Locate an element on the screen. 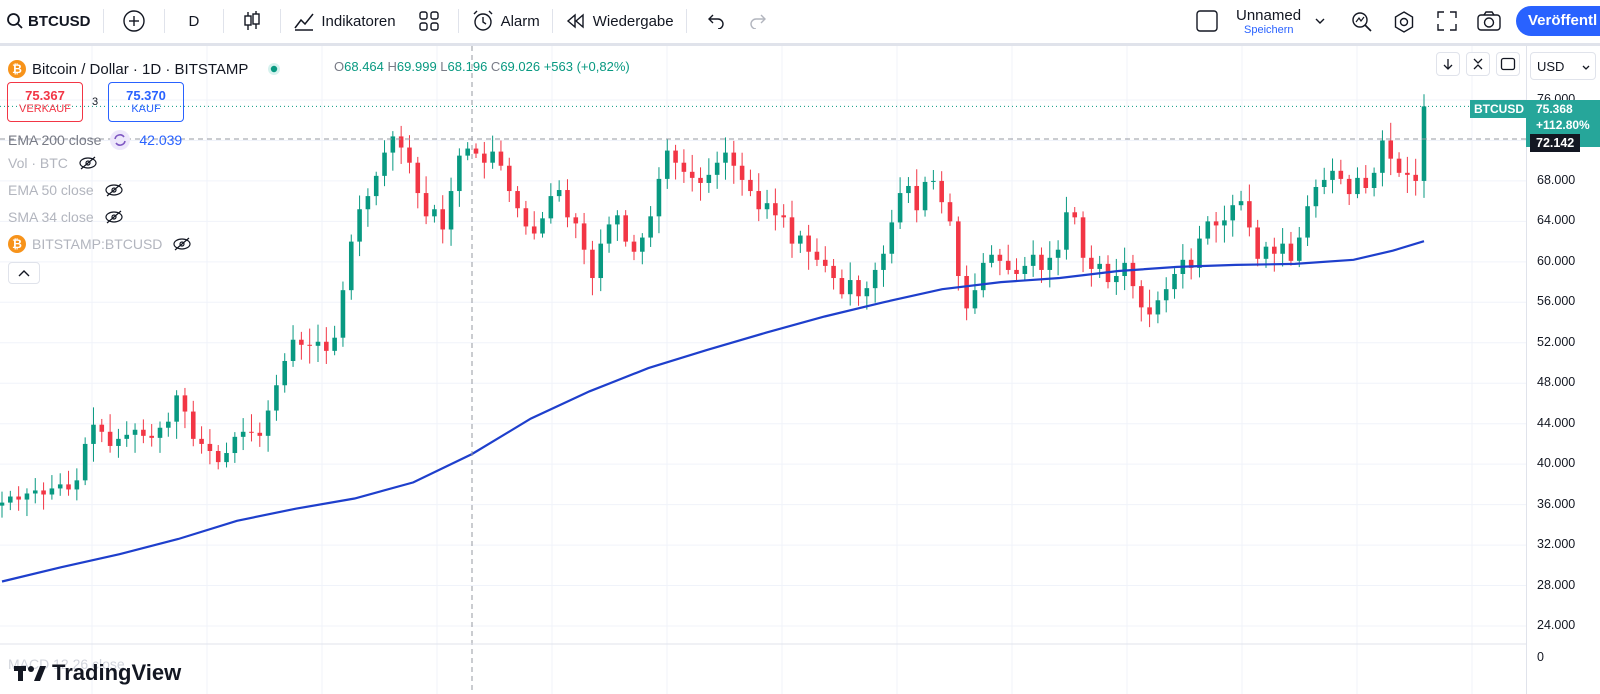  sell-button: 75.367 VERKAUF is located at coordinates (45, 102).